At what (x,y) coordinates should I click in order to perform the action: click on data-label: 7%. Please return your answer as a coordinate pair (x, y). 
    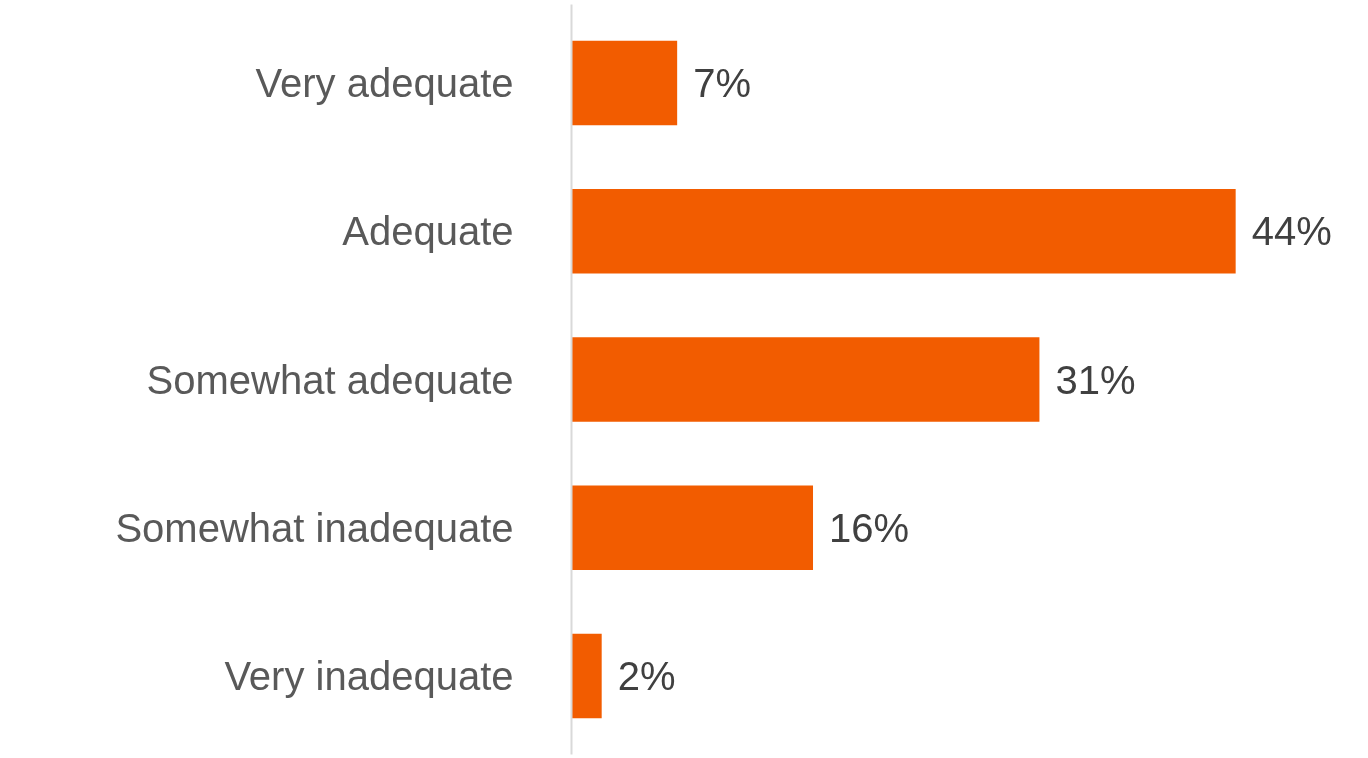
    Looking at the image, I should click on (722, 83).